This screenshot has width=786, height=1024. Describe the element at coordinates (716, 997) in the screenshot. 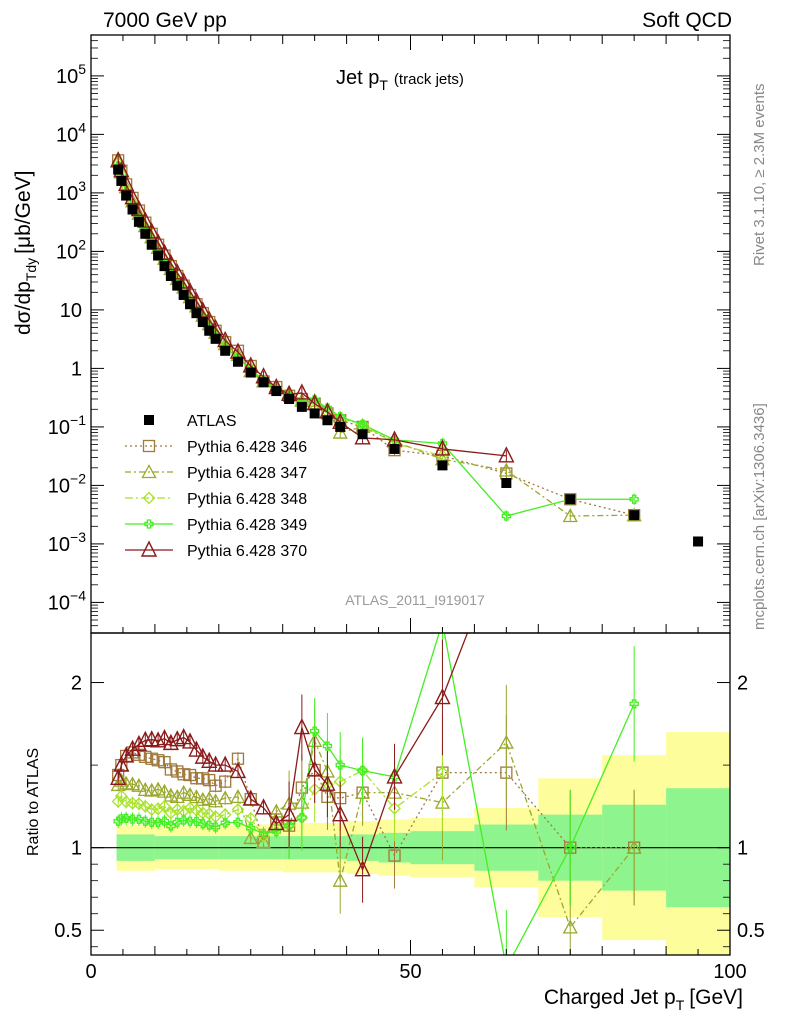

I see `x-axis-label-unit: [GeV]` at that location.